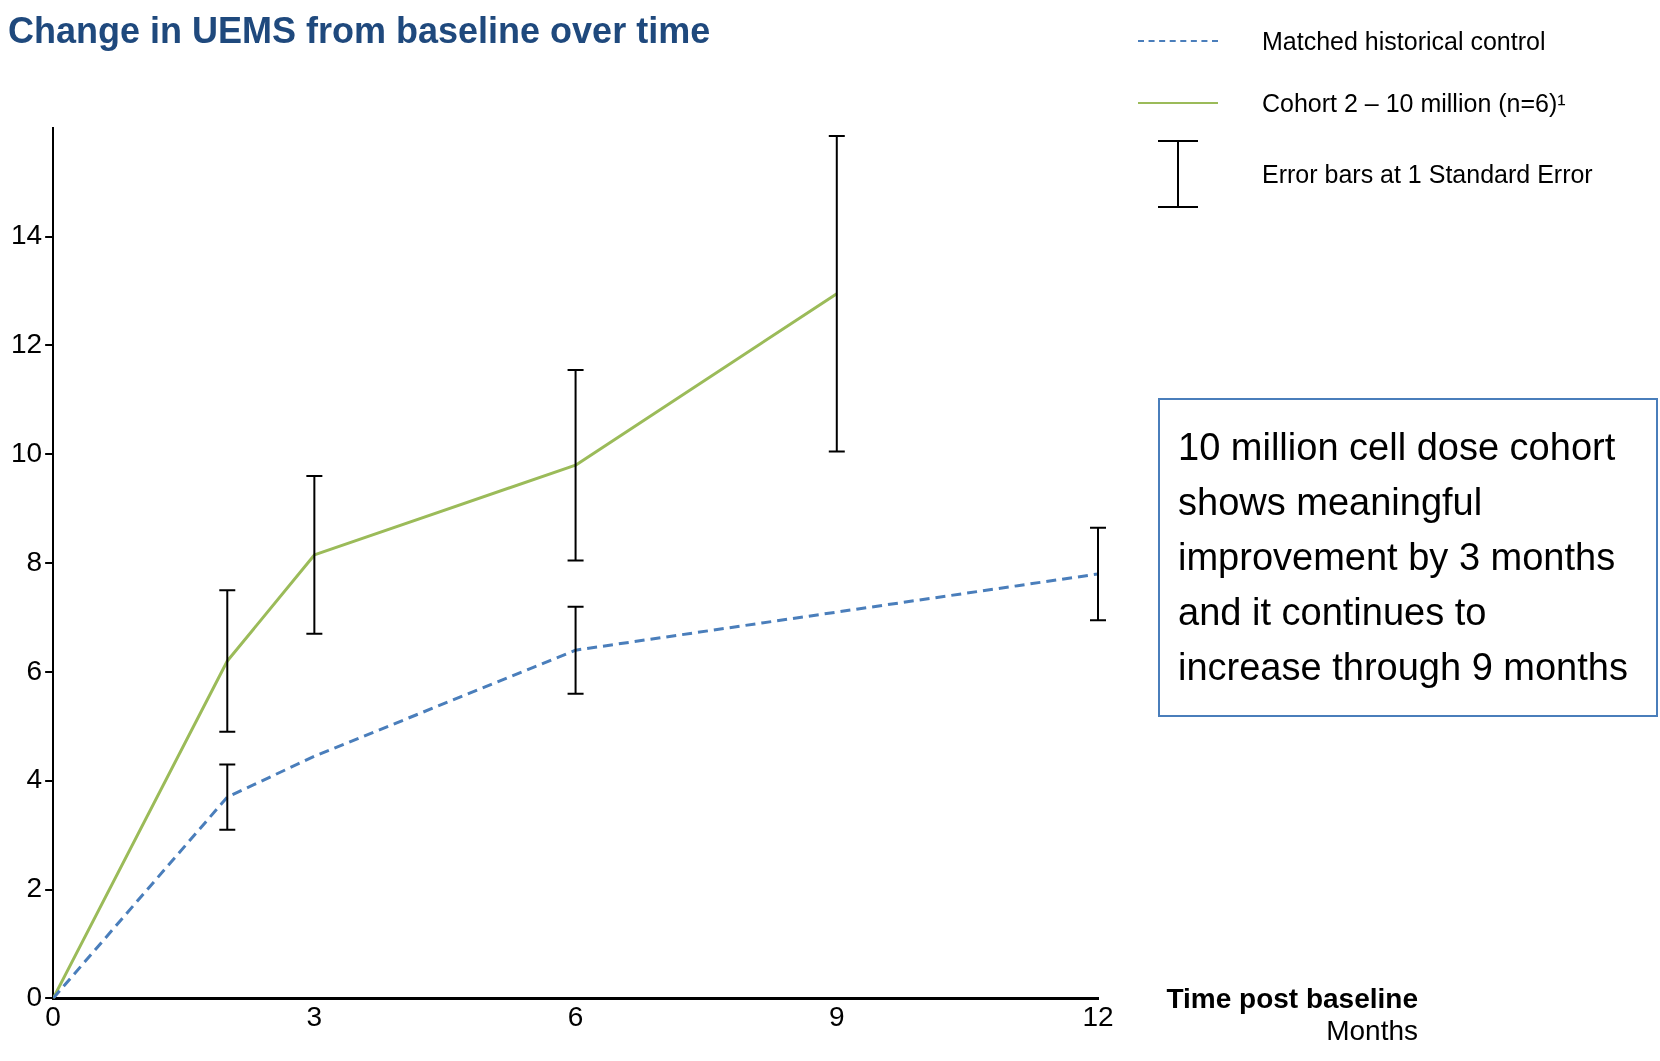  Describe the element at coordinates (26, 344) in the screenshot. I see `y-tick-label: 12` at that location.